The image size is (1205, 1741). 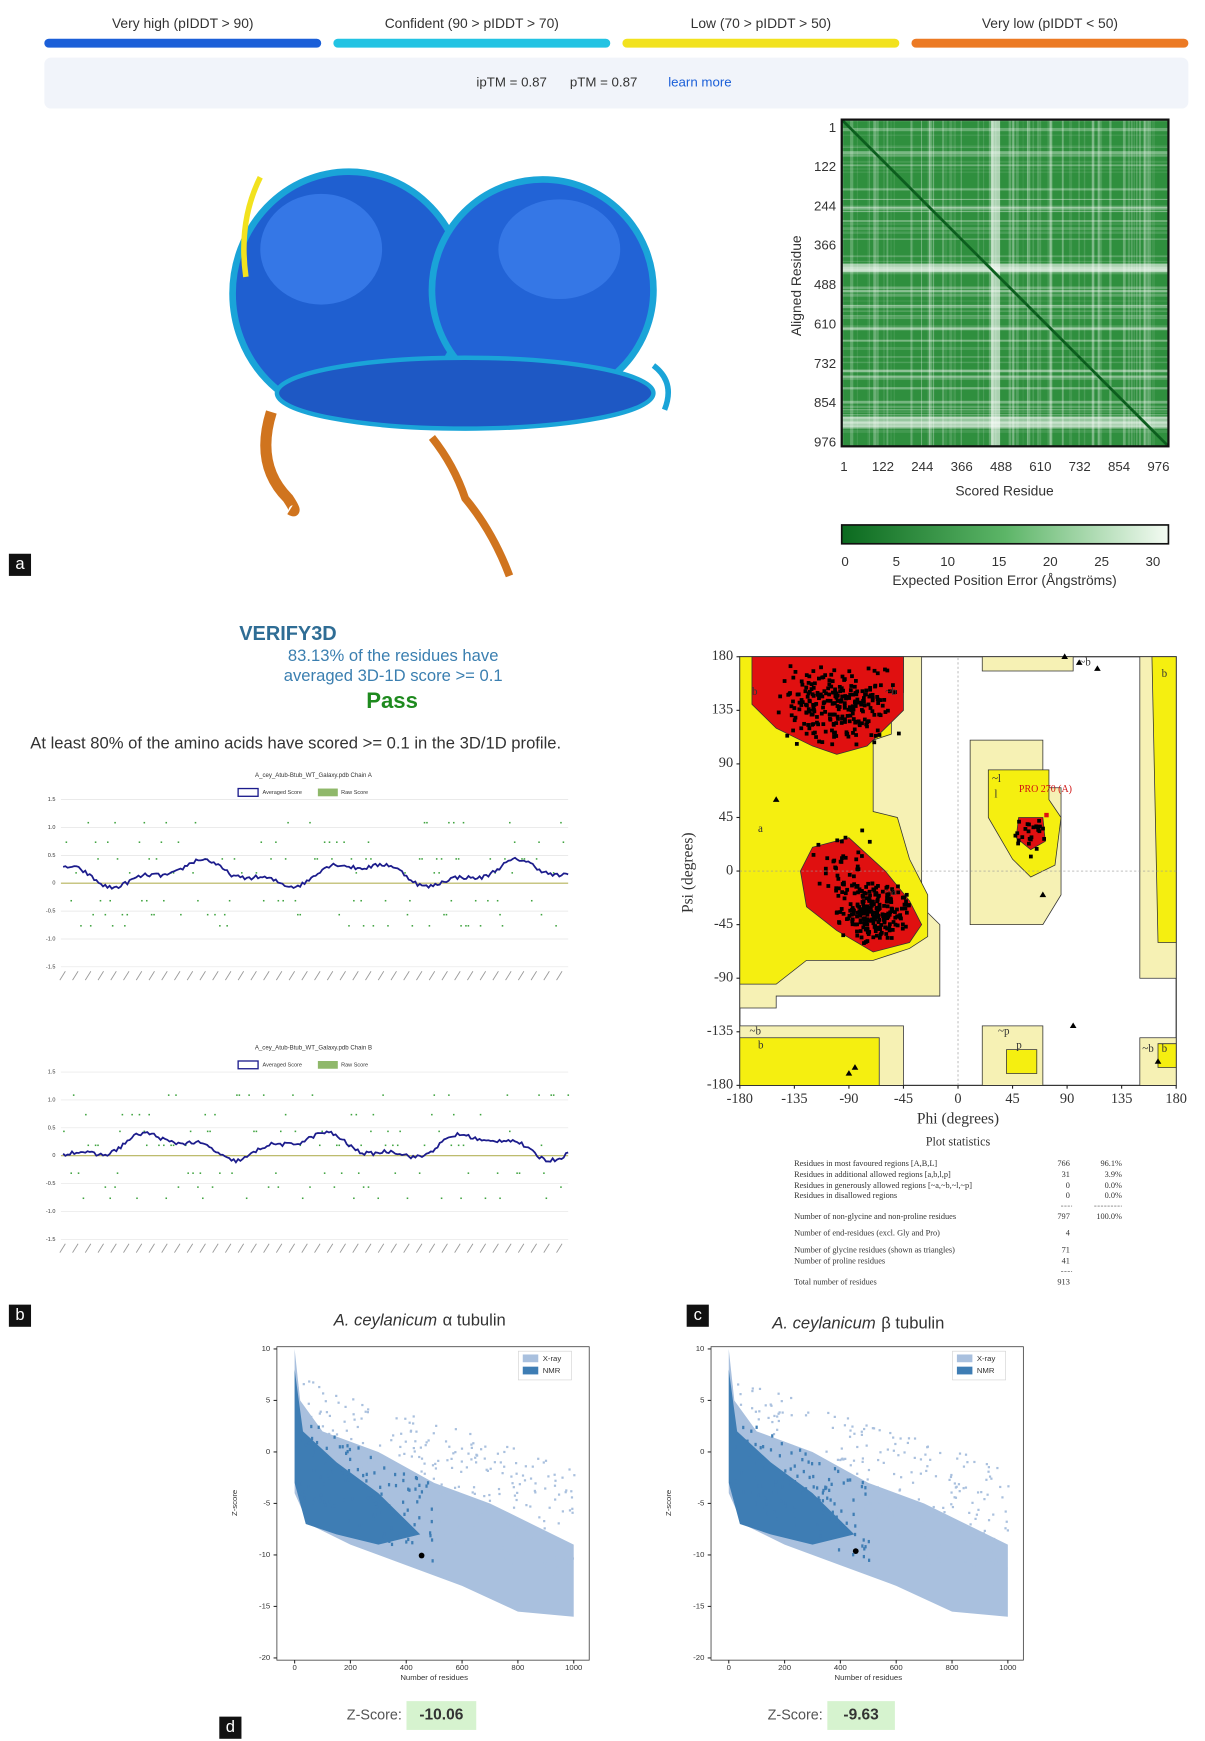 I want to click on verify3d-y-tick-label: 1.5, so click(x=52, y=1073).